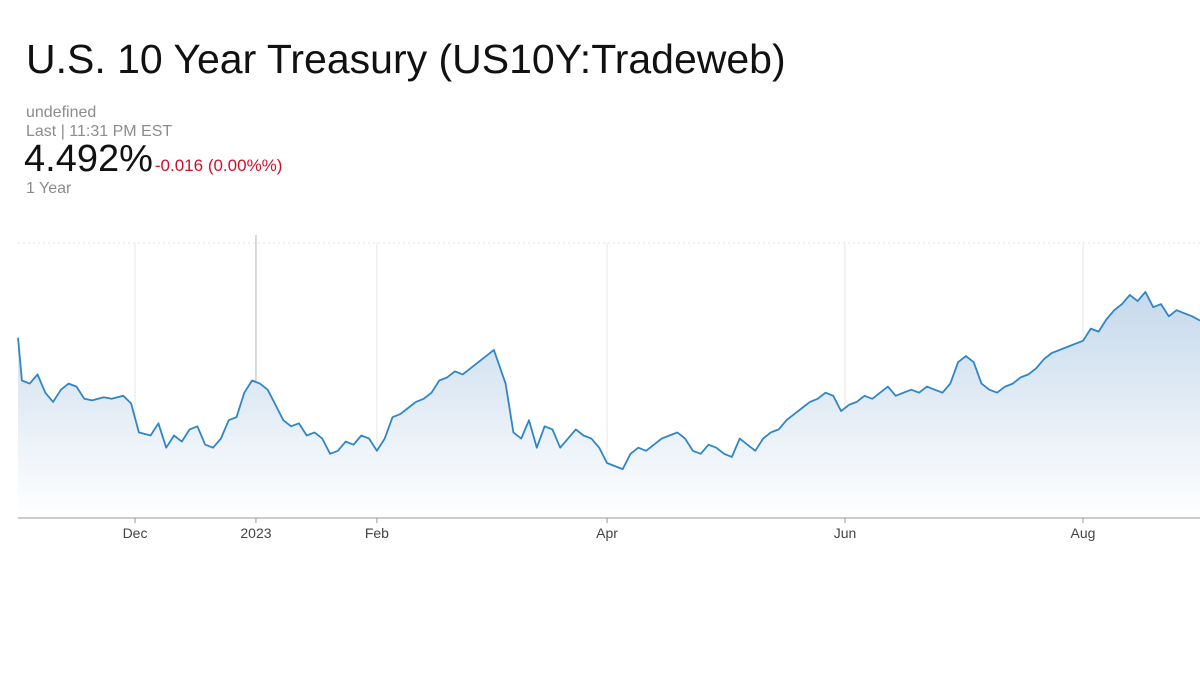  Describe the element at coordinates (99, 131) in the screenshot. I see `last-updated-label: Last | 11:31 PM EST` at that location.